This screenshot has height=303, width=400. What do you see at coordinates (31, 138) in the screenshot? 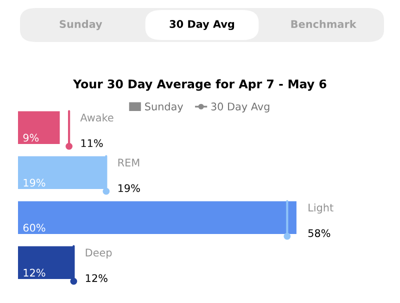
I see `data-label: 9%` at bounding box center [31, 138].